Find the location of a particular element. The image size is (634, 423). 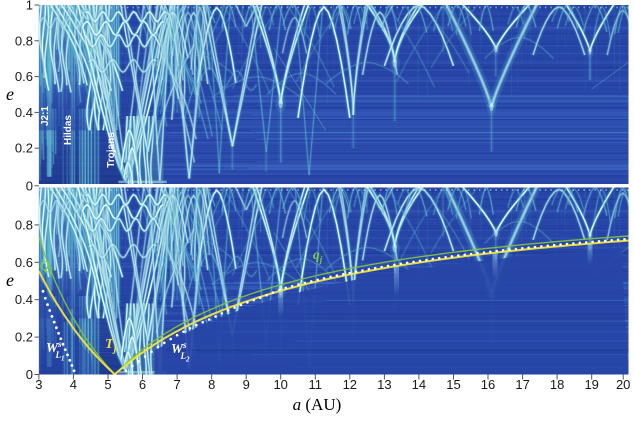

svg-text: 18 is located at coordinates (557, 384).